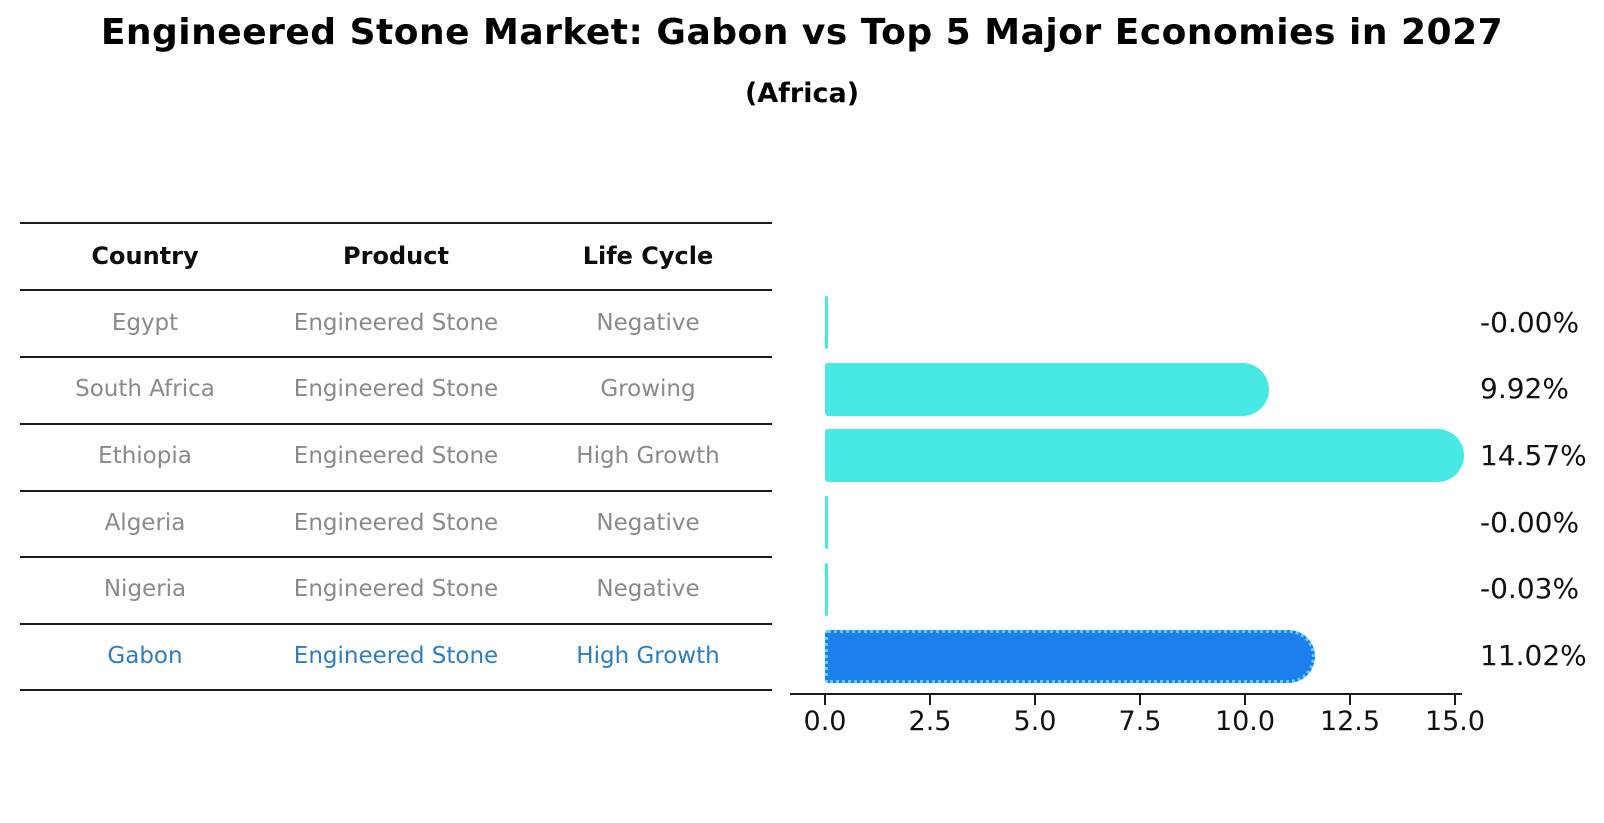  Describe the element at coordinates (1530, 322) in the screenshot. I see `value-label-egypt: -0.00%` at that location.